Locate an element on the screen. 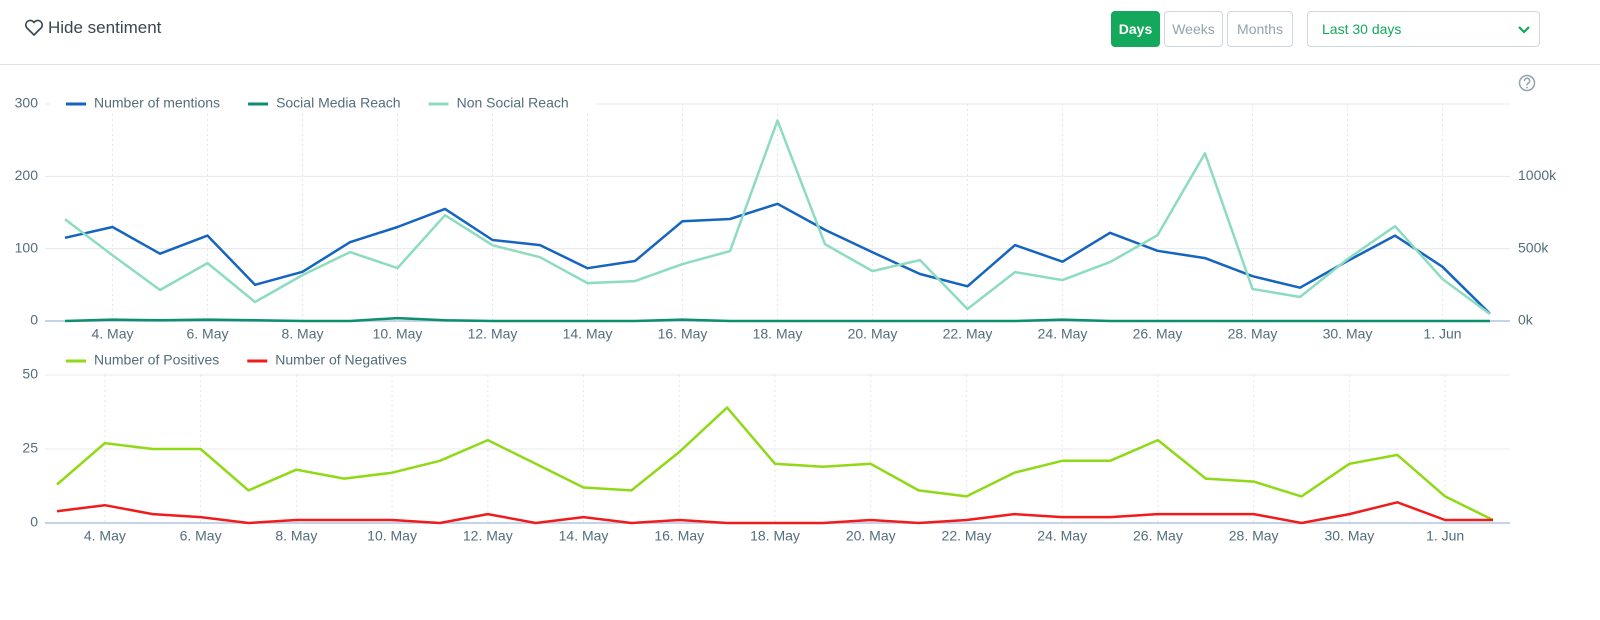 The image size is (1600, 620). legend-label: Number of Negatives is located at coordinates (341, 360).